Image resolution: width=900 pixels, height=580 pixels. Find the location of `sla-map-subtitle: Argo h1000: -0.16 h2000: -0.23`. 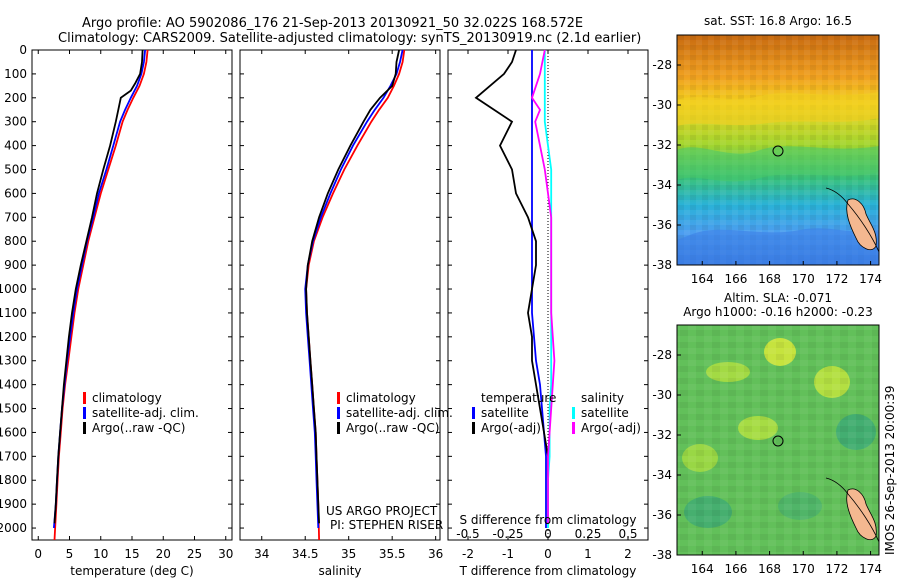

sla-map-subtitle: Argo h1000: -0.16 h2000: -0.23 is located at coordinates (778, 312).